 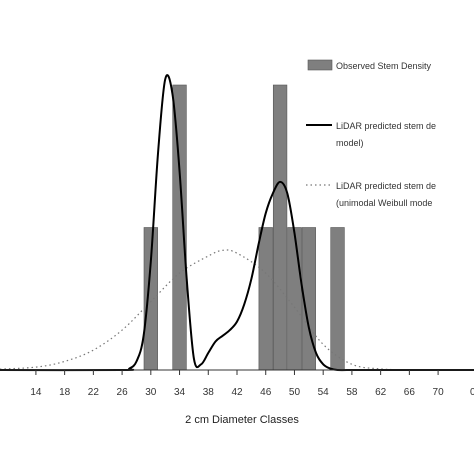 What do you see at coordinates (410, 392) in the screenshot?
I see `x-tick-label: 66` at bounding box center [410, 392].